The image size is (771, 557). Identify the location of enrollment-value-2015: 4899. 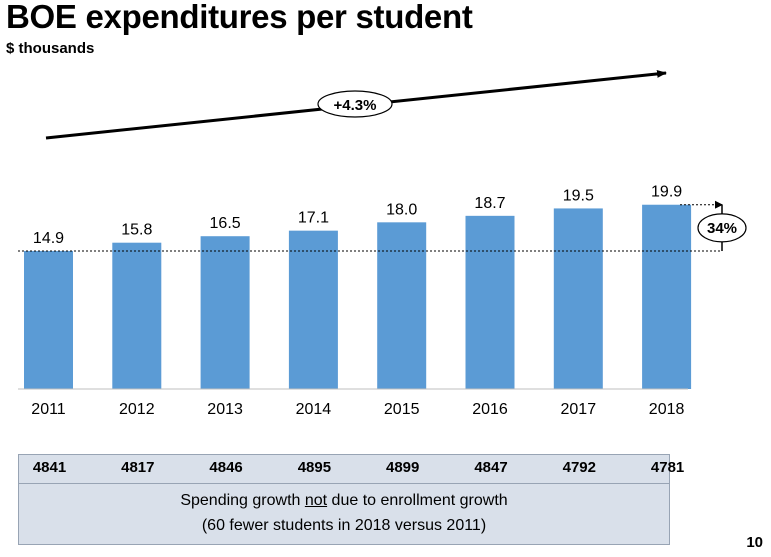
(403, 467).